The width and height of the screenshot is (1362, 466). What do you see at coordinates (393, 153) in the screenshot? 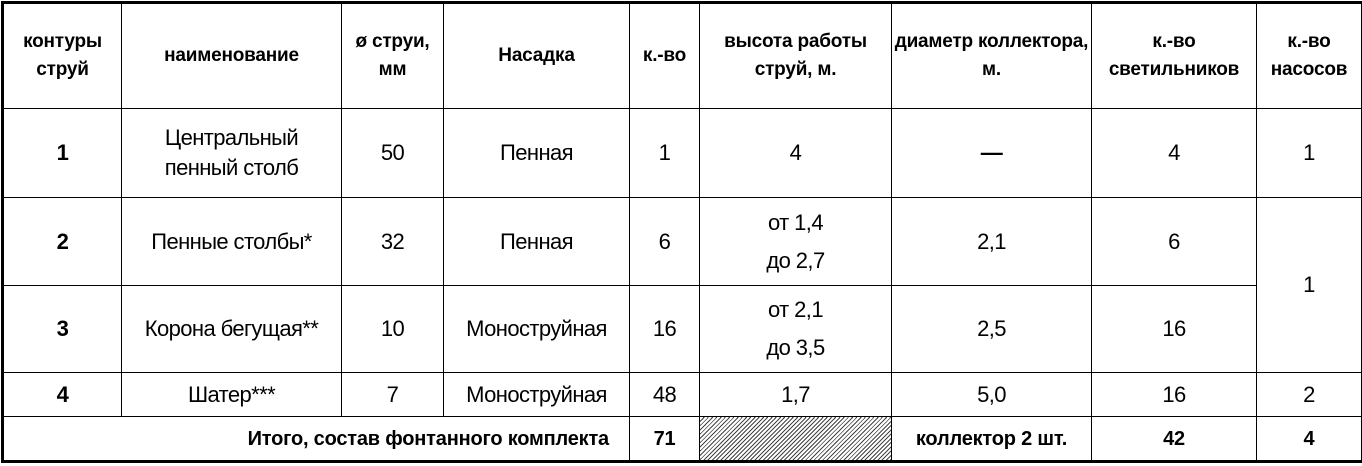
I see `diameter-cell: 50` at bounding box center [393, 153].